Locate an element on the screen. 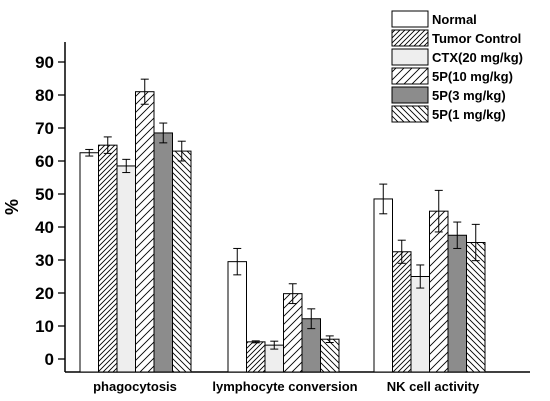  y-tick-label: 0 is located at coordinates (49, 359).